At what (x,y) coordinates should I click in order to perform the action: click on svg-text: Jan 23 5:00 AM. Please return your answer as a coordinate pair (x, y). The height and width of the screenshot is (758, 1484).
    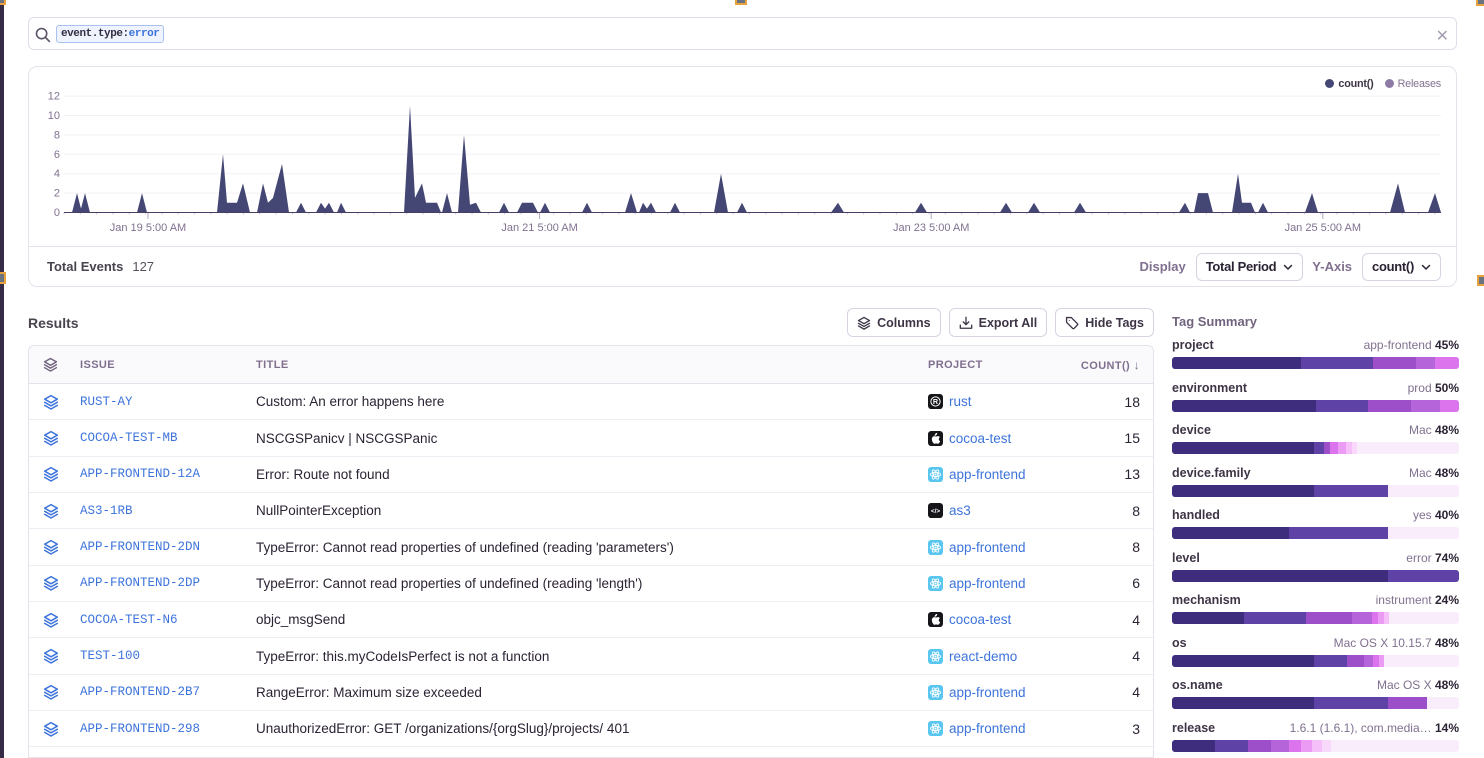
    Looking at the image, I should click on (931, 228).